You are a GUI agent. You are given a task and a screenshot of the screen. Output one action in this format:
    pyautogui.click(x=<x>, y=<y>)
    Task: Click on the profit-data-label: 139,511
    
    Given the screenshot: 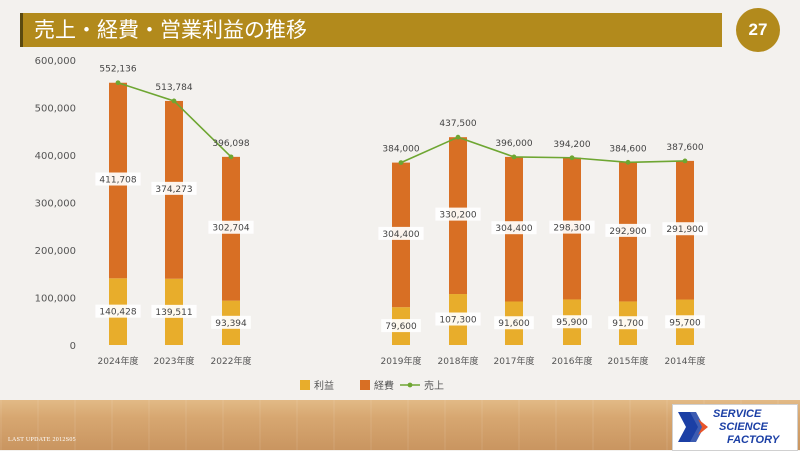 What is the action you would take?
    pyautogui.click(x=173, y=313)
    